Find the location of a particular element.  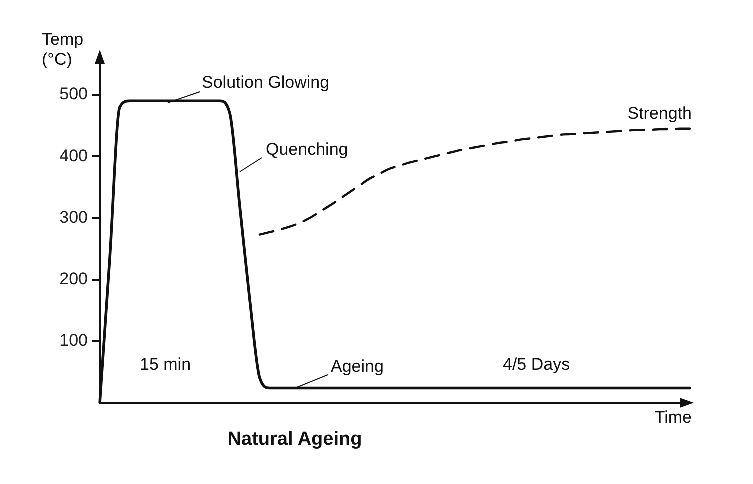

annotation: Solution Glowing is located at coordinates (266, 82).